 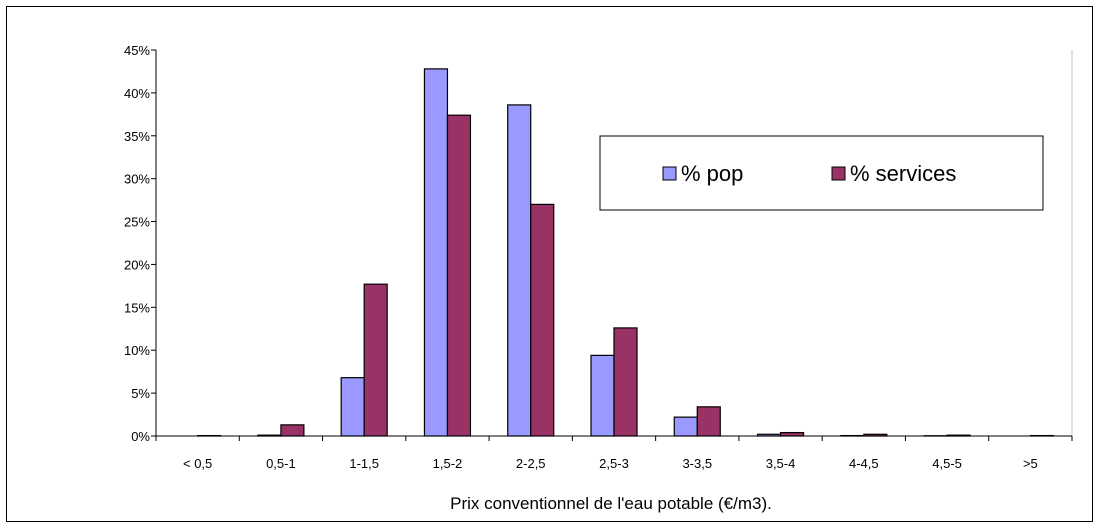 What do you see at coordinates (140, 393) in the screenshot?
I see `y-tick-label: 5%` at bounding box center [140, 393].